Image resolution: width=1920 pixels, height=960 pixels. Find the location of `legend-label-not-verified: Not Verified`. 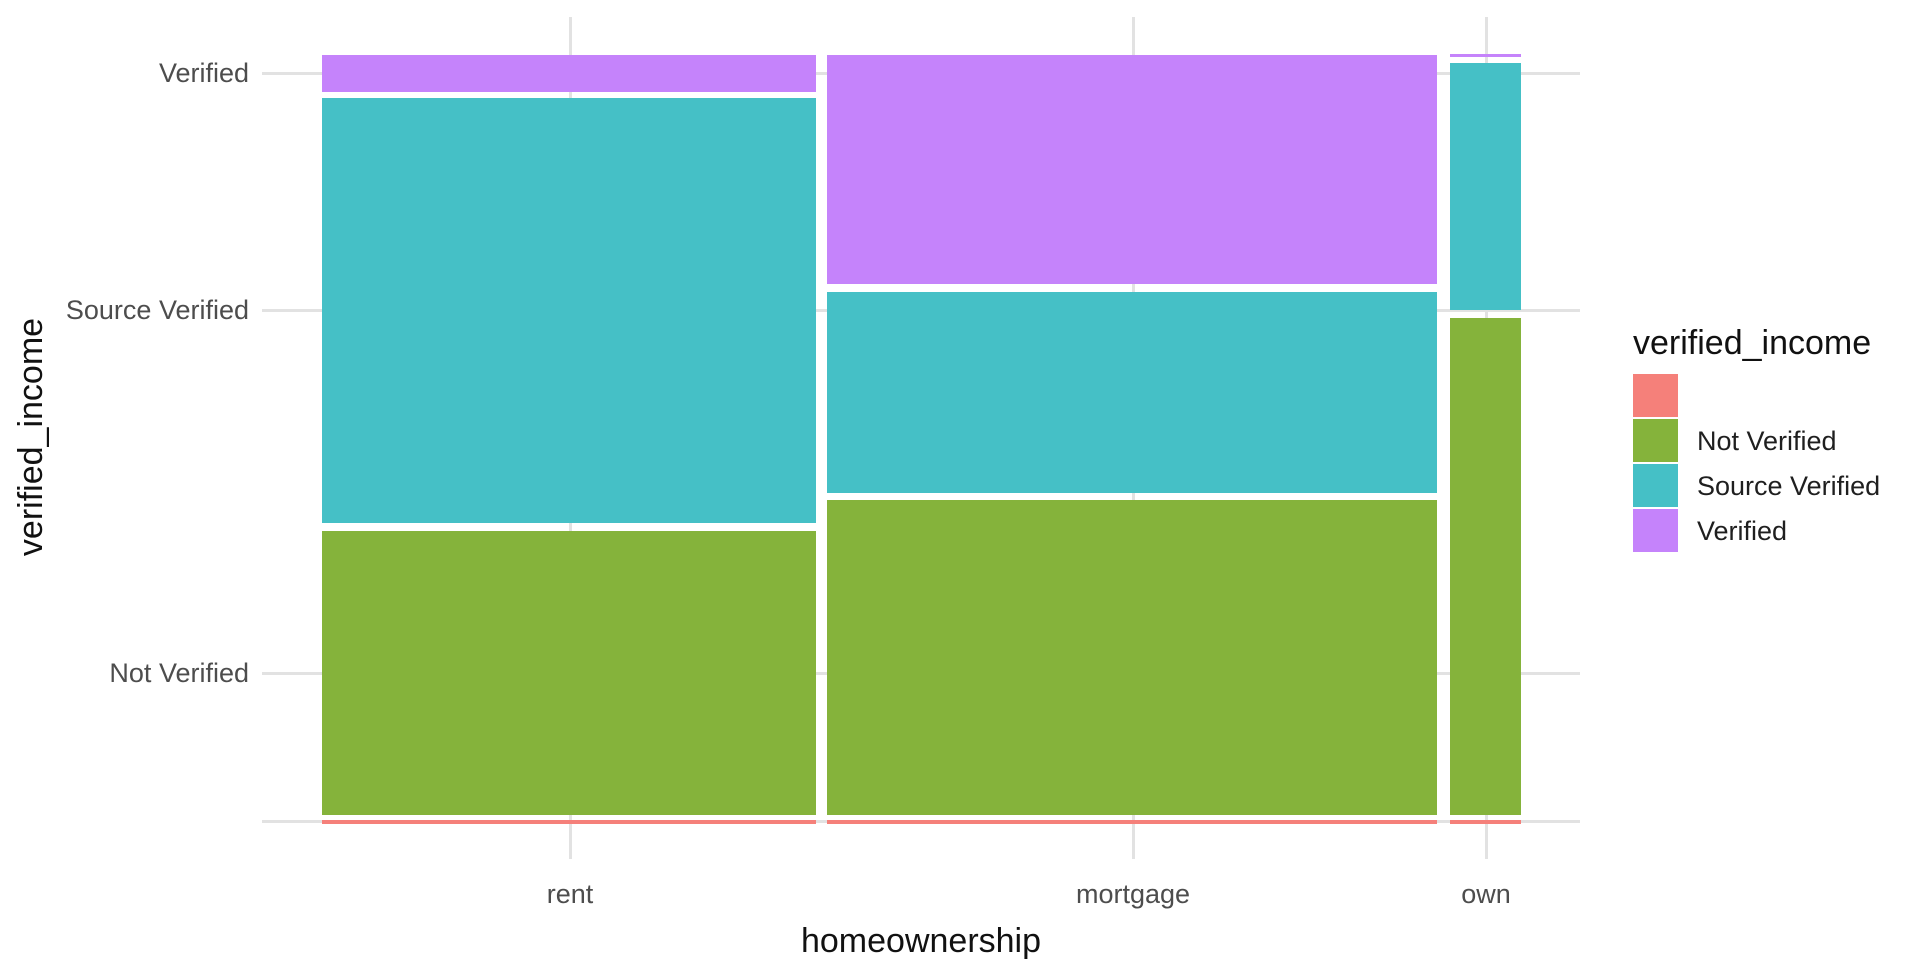

legend-label-not-verified: Not Verified is located at coordinates (1767, 440).